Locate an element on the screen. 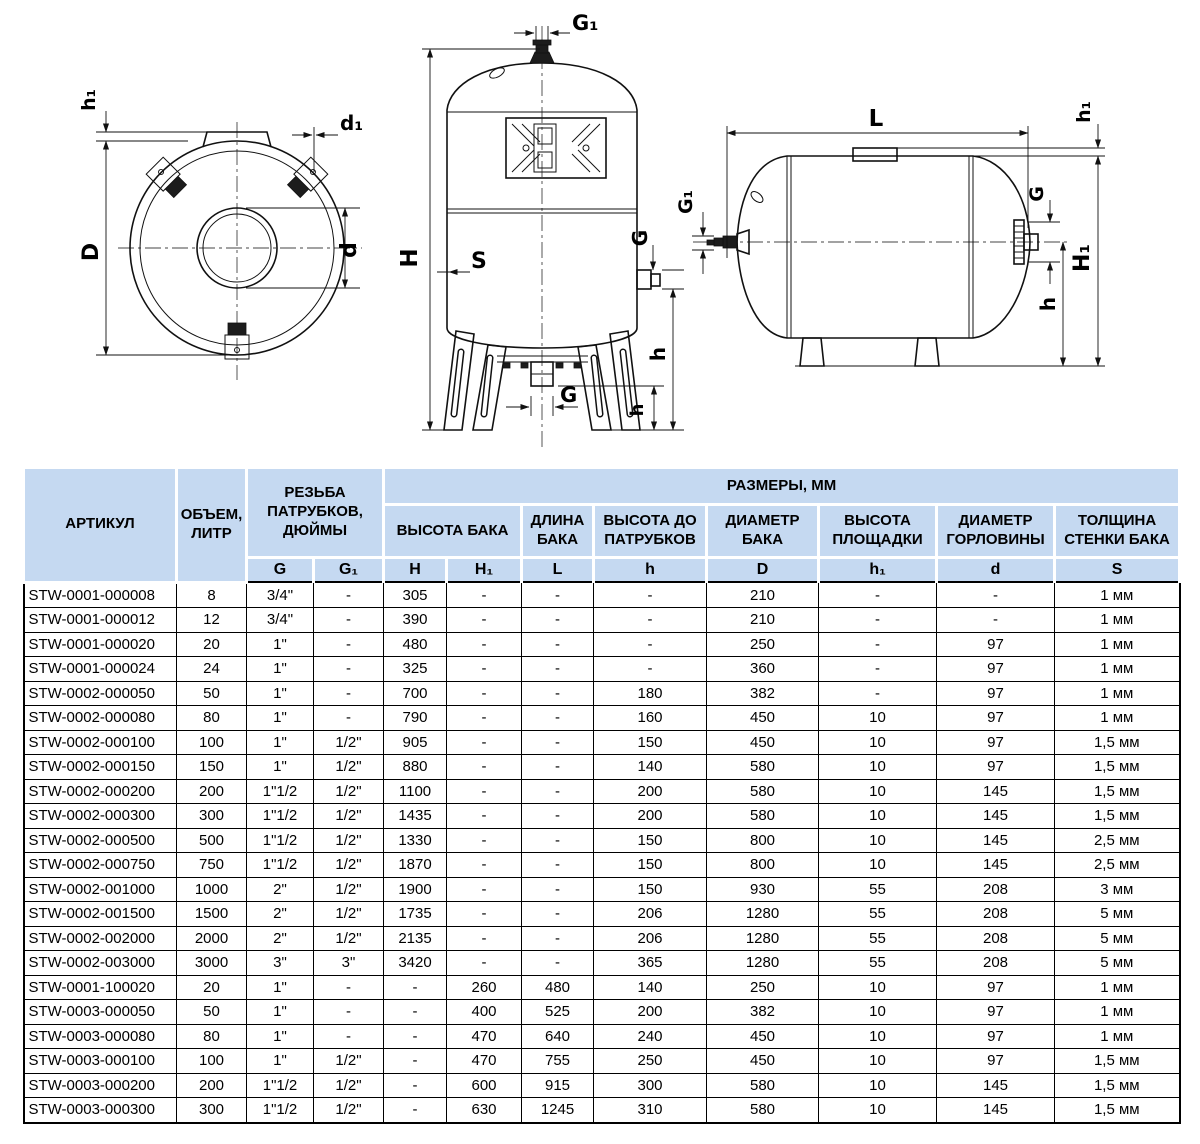 Image resolution: width=1200 pixels, height=1144 pixels. dim-label-G-bottom: G is located at coordinates (568, 395).